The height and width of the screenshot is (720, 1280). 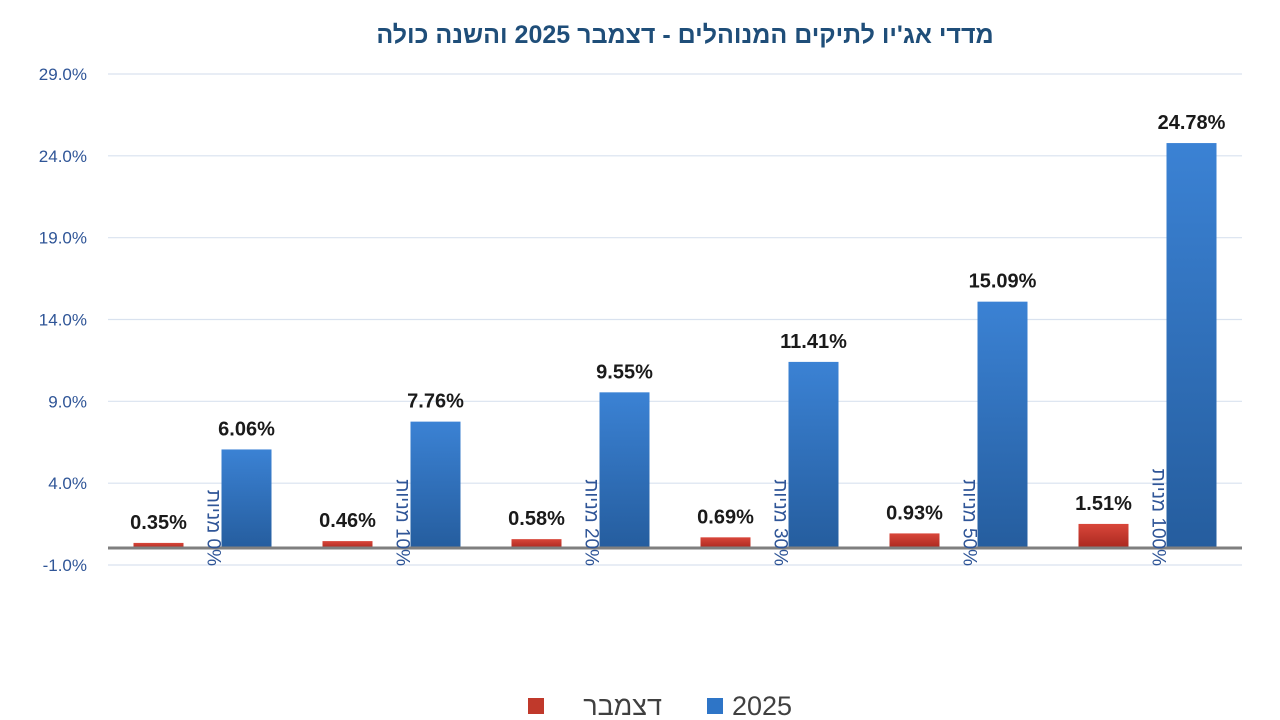 I want to click on x-tick-label: 20% מניות, so click(x=591, y=522).